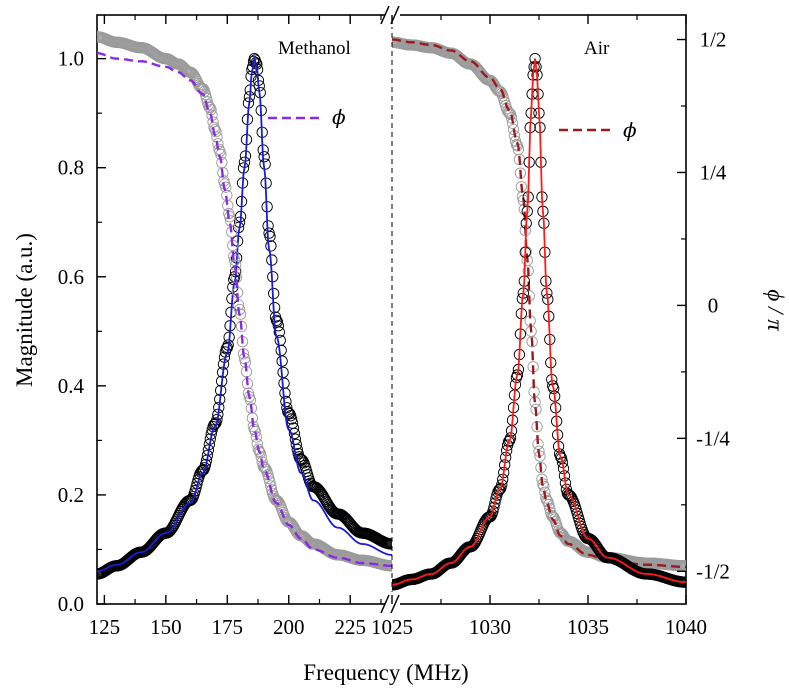 Image resolution: width=789 pixels, height=694 pixels. I want to click on legend-label-methanol: ϕ, so click(339, 117).